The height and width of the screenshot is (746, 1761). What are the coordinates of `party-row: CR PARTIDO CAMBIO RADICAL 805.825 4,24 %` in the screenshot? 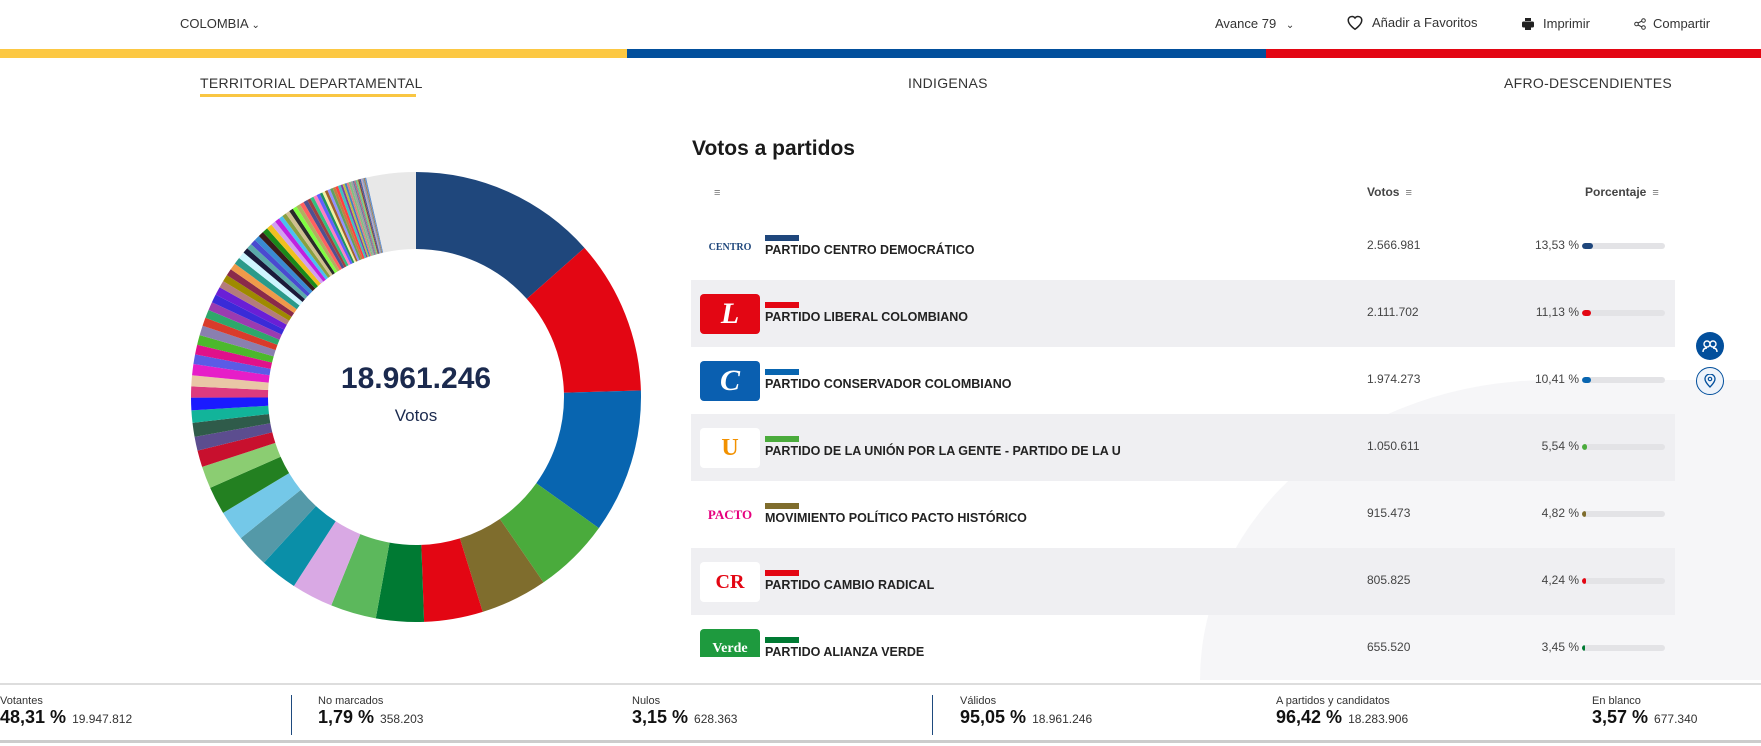 It's located at (1183, 581).